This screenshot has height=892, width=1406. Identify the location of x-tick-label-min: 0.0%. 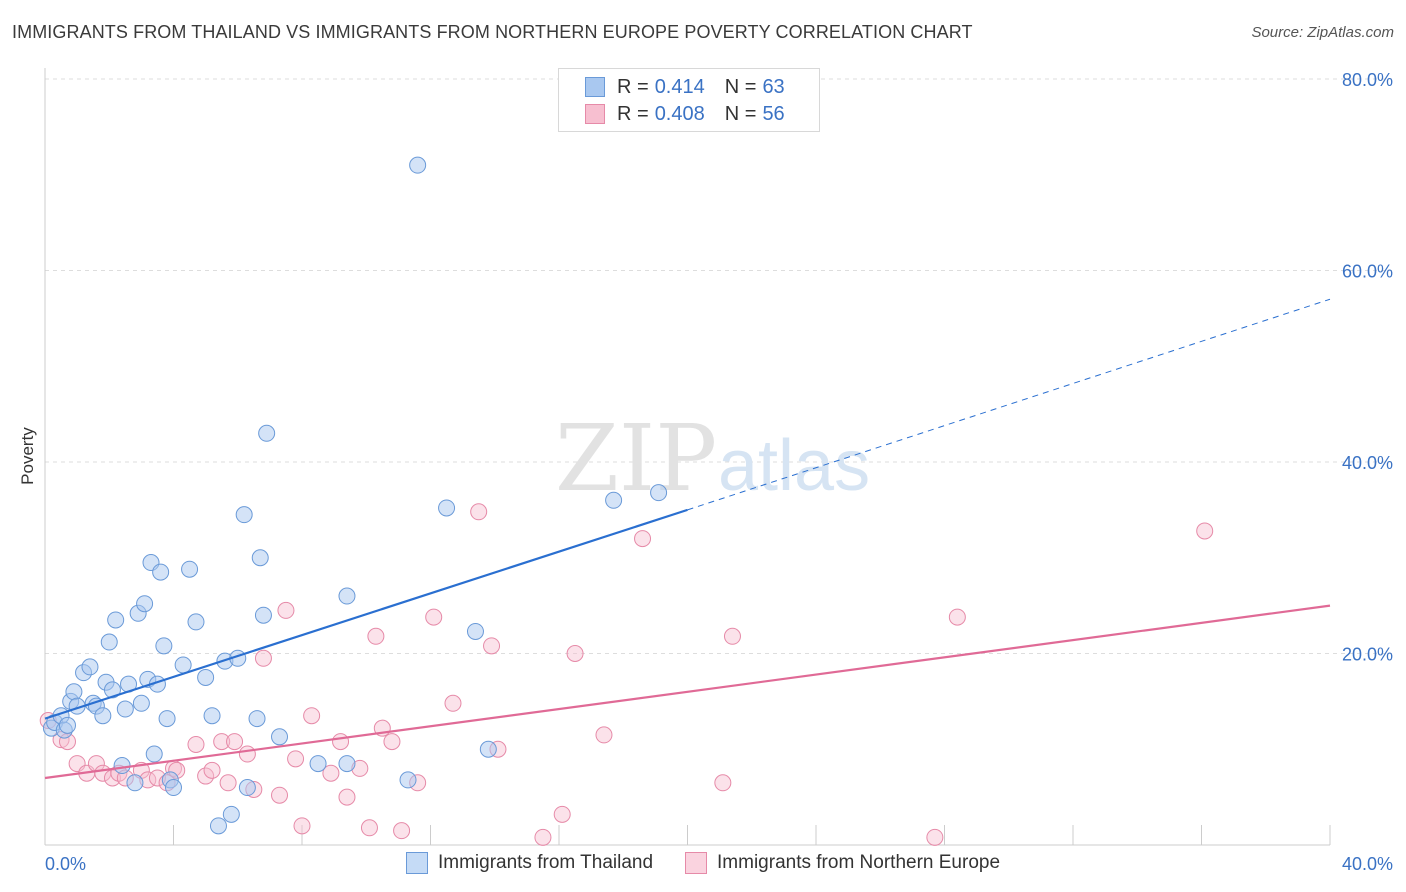
(65, 864).